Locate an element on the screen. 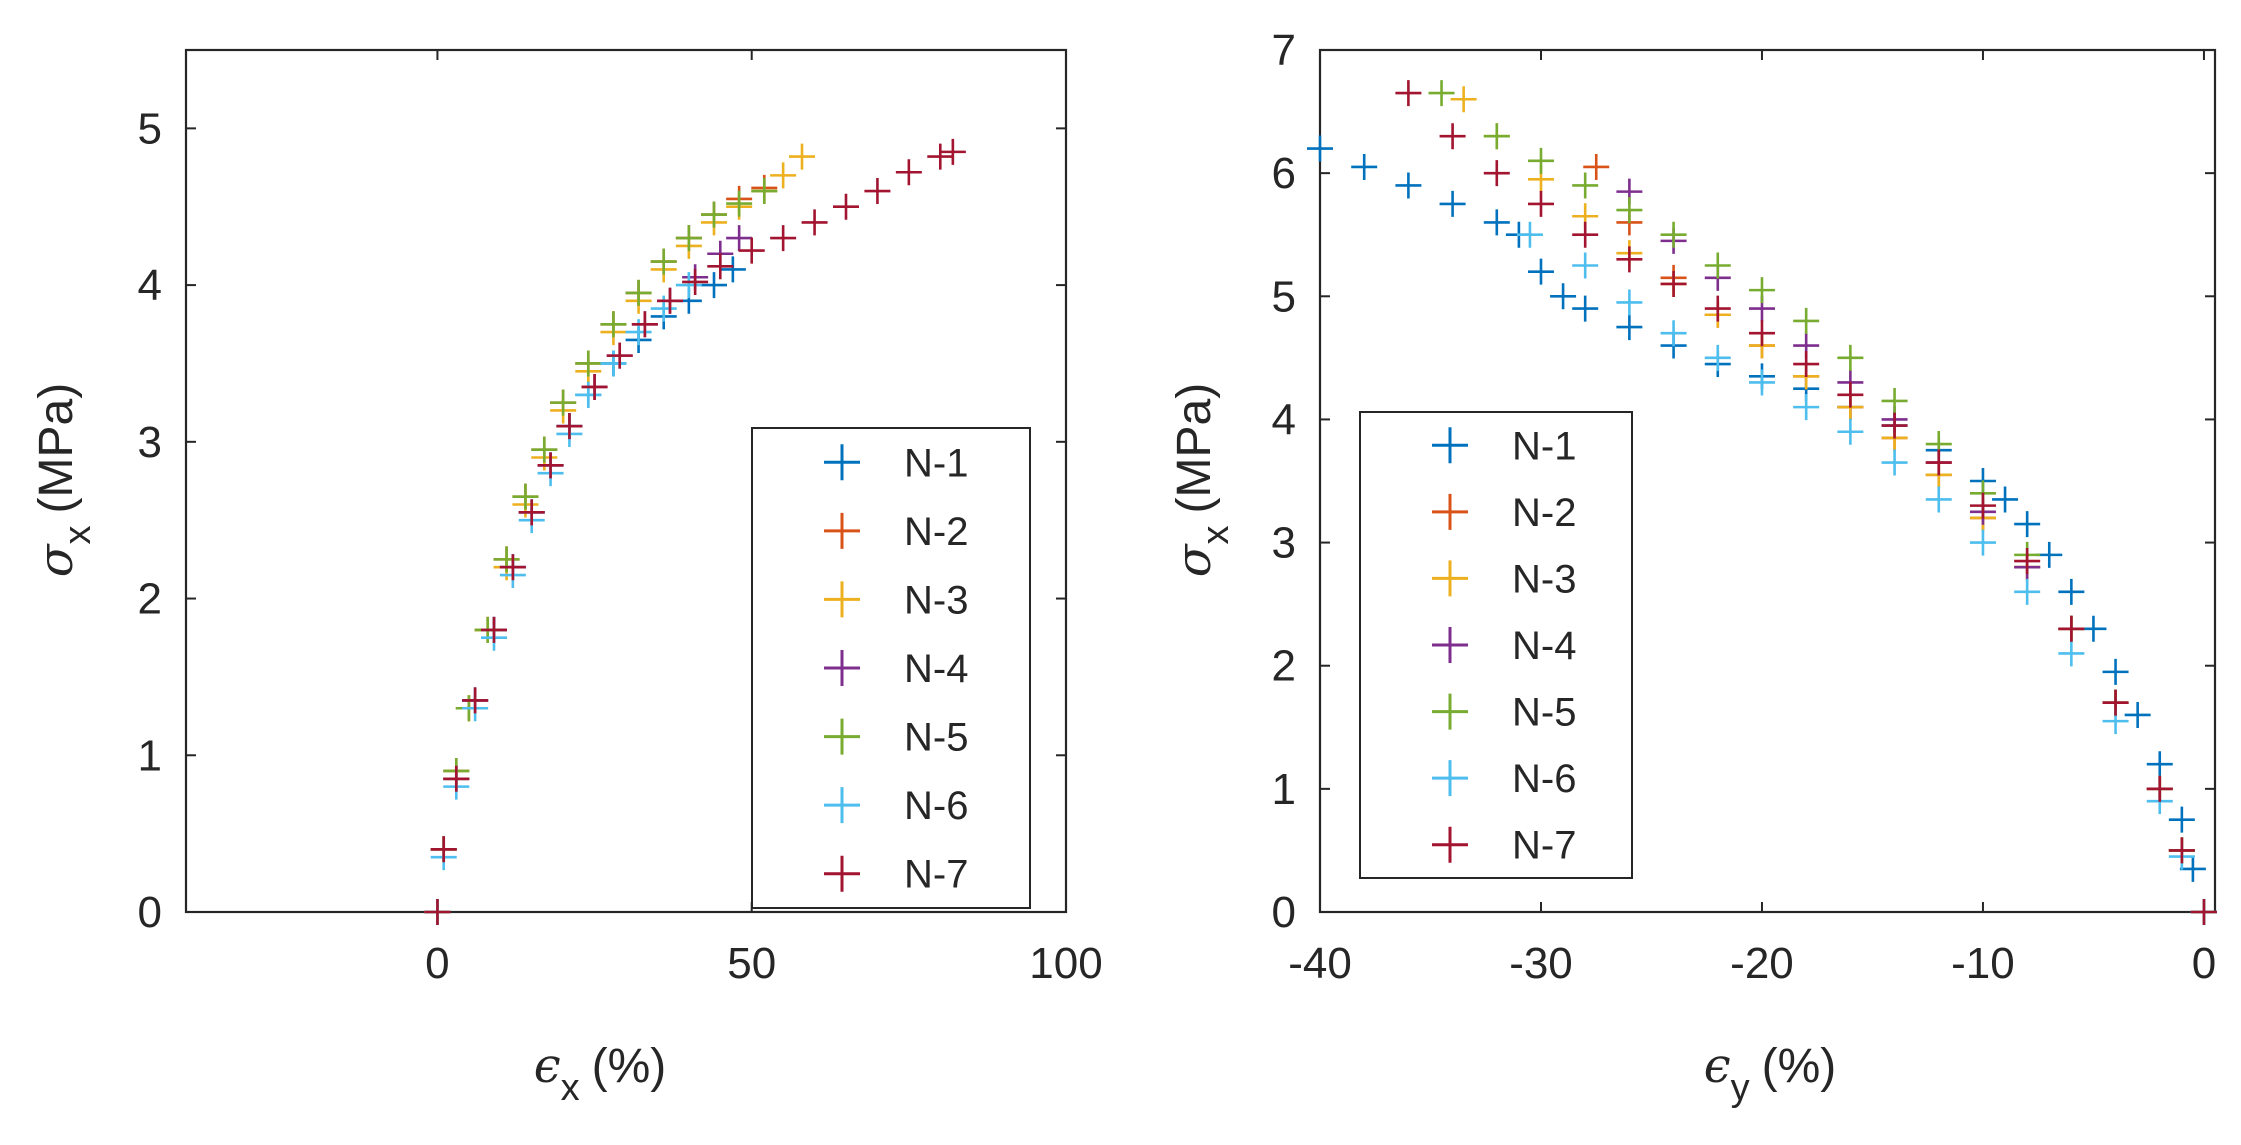 The image size is (2241, 1145). legend-label: N-2 is located at coordinates (1544, 513).